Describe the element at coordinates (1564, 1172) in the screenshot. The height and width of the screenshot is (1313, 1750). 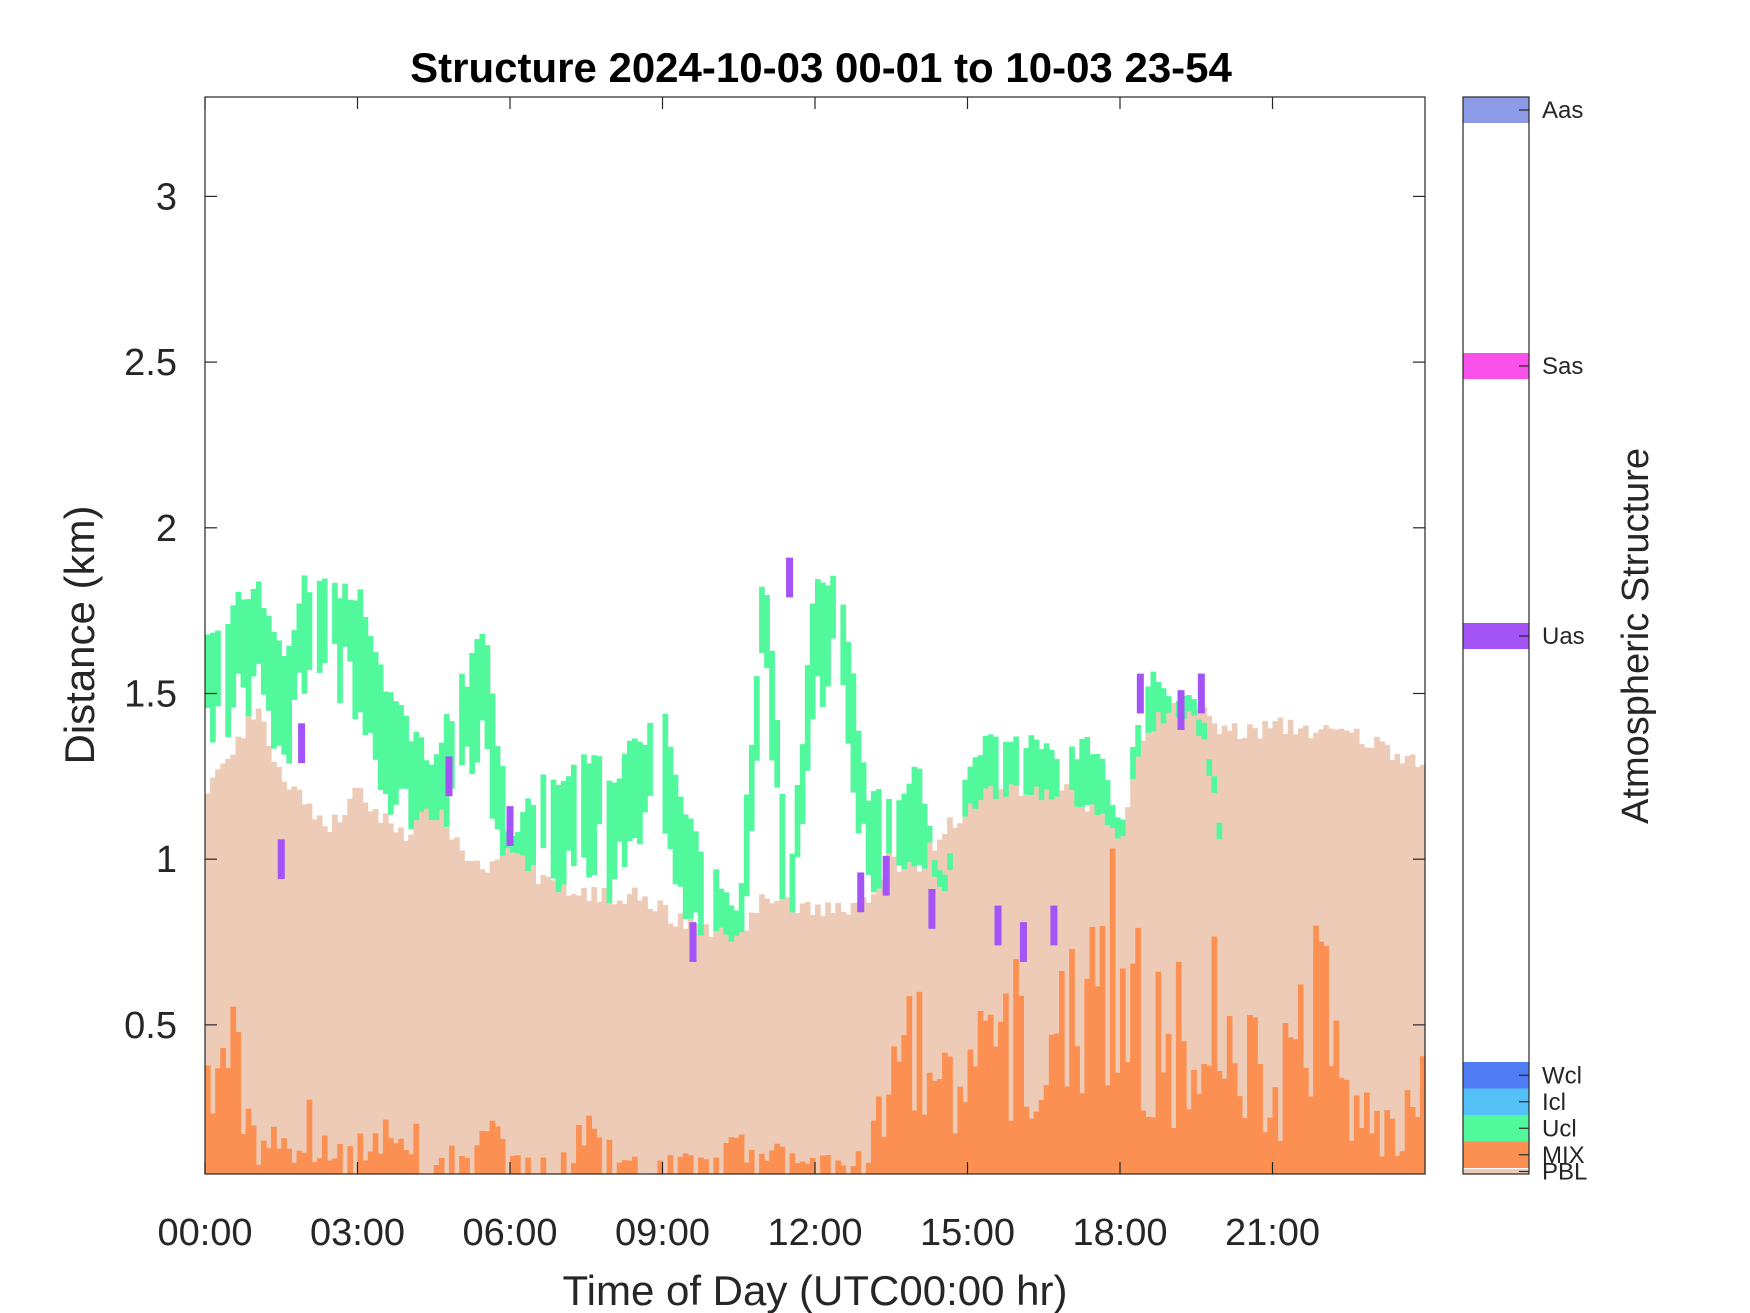
I see `colorbar-class-label: PBL` at that location.